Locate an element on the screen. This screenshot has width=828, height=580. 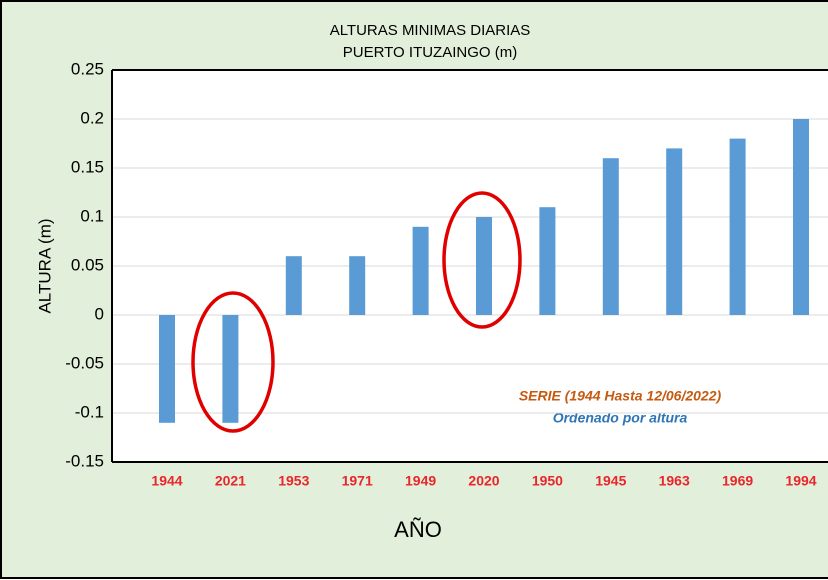
y-tick-label: 0.25 is located at coordinates (87, 68).